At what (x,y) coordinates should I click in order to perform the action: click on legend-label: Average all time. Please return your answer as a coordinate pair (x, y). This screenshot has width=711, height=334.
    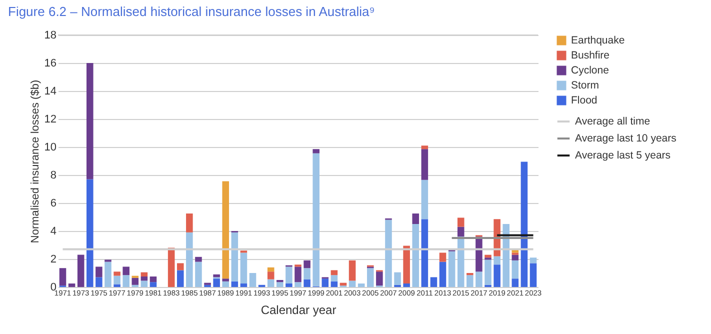
    Looking at the image, I should click on (612, 122).